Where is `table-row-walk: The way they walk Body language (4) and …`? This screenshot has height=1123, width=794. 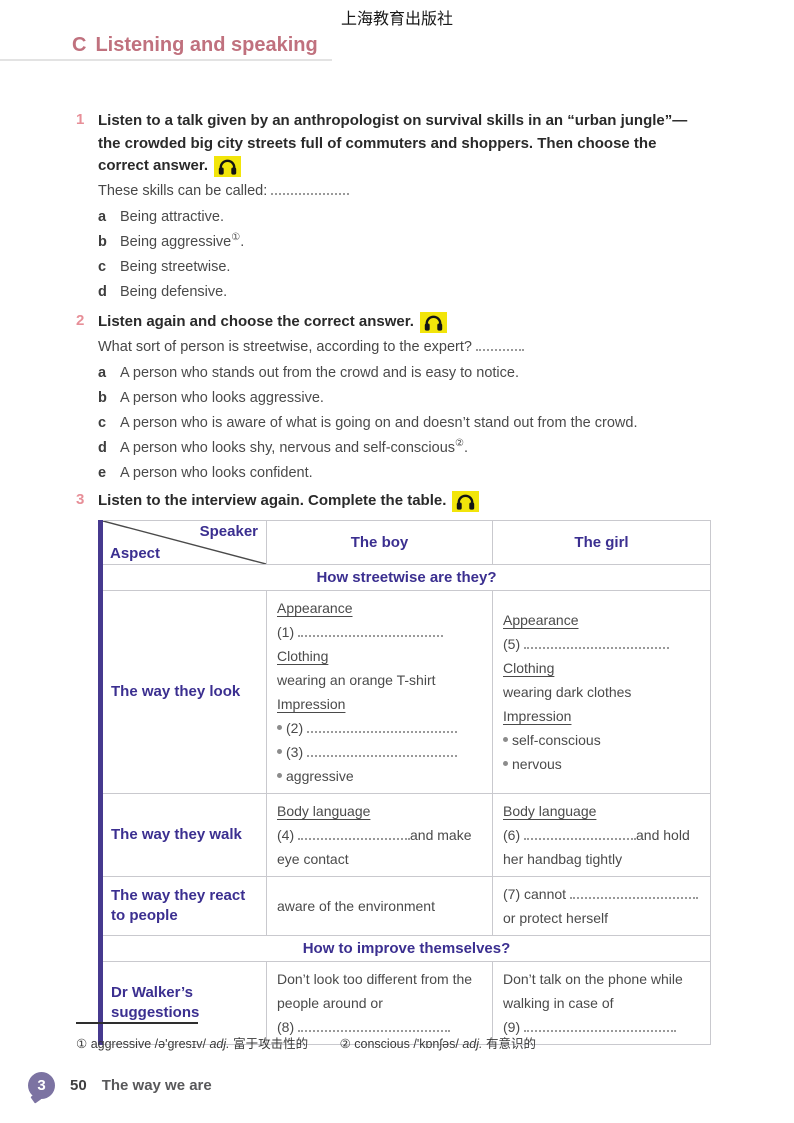 table-row-walk: The way they walk Body language (4) and … is located at coordinates (405, 834).